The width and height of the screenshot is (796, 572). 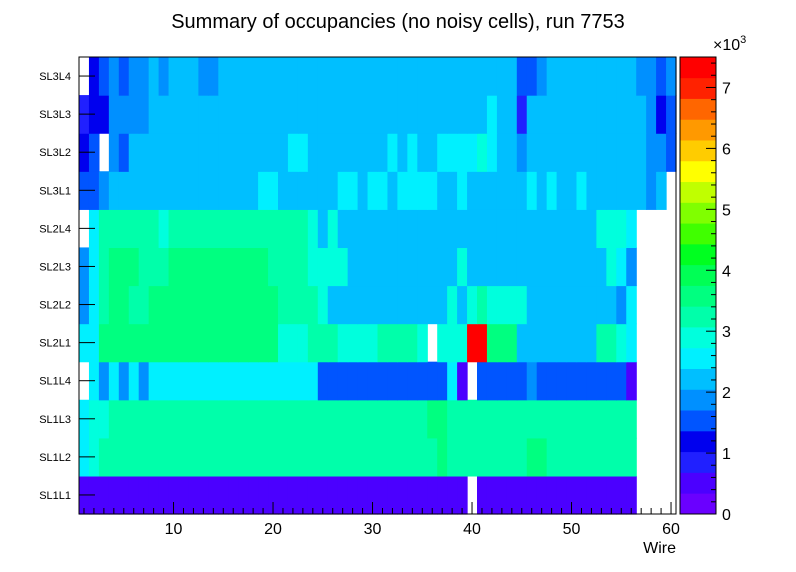 I want to click on y-category-label: SL3L3, so click(x=55, y=115).